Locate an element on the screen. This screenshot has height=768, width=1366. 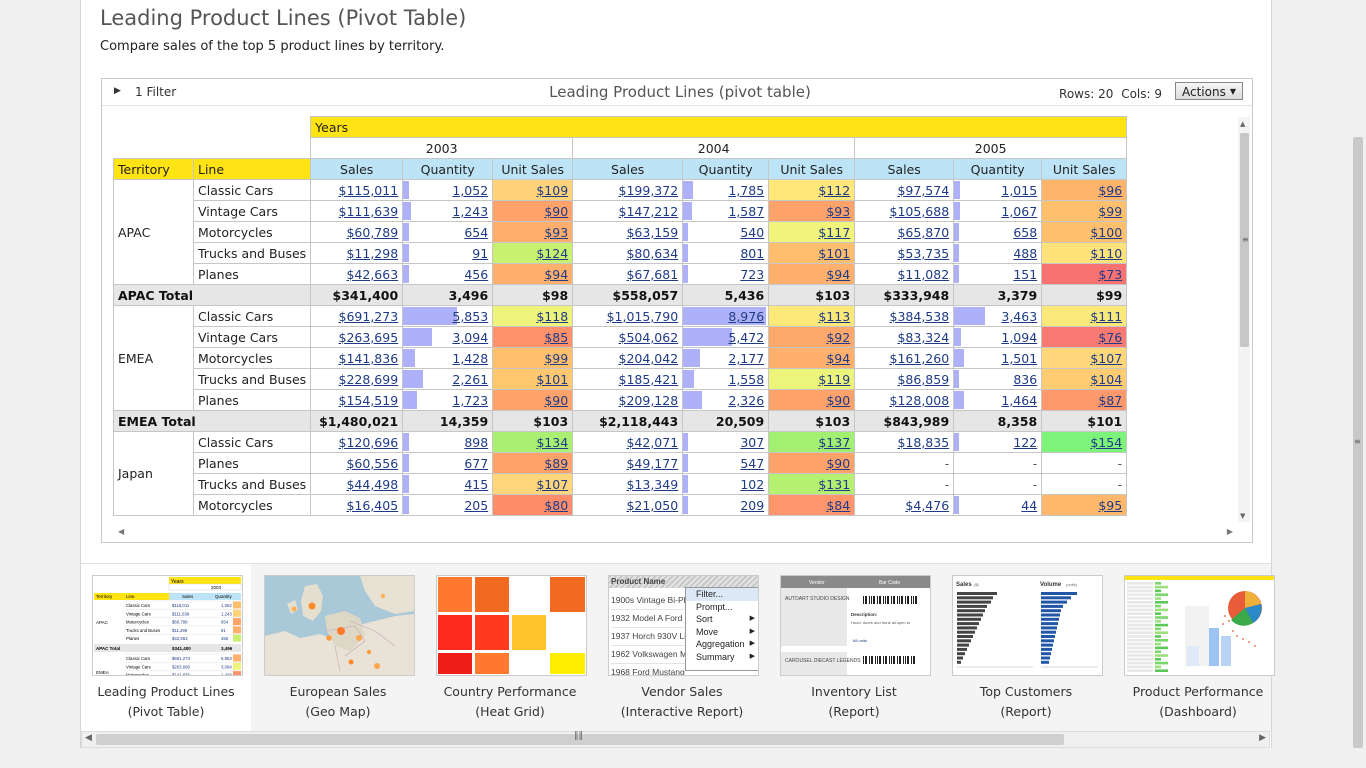
measure-header: Quantity is located at coordinates (448, 169).